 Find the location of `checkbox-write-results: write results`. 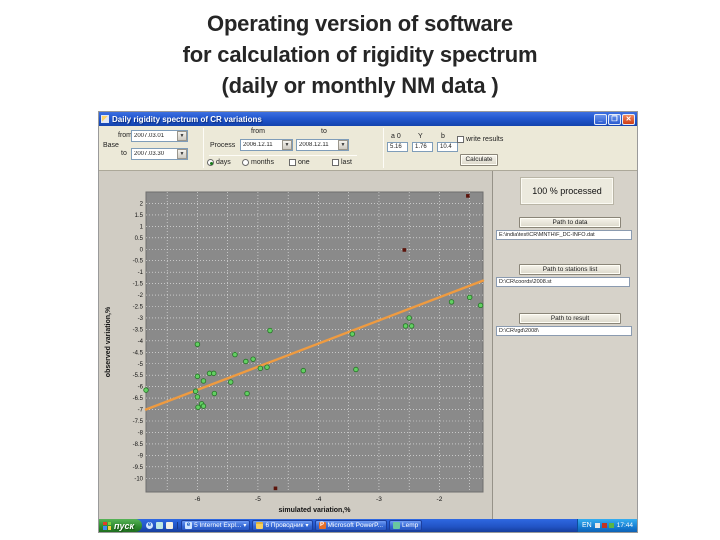

checkbox-write-results: write results is located at coordinates (480, 139).